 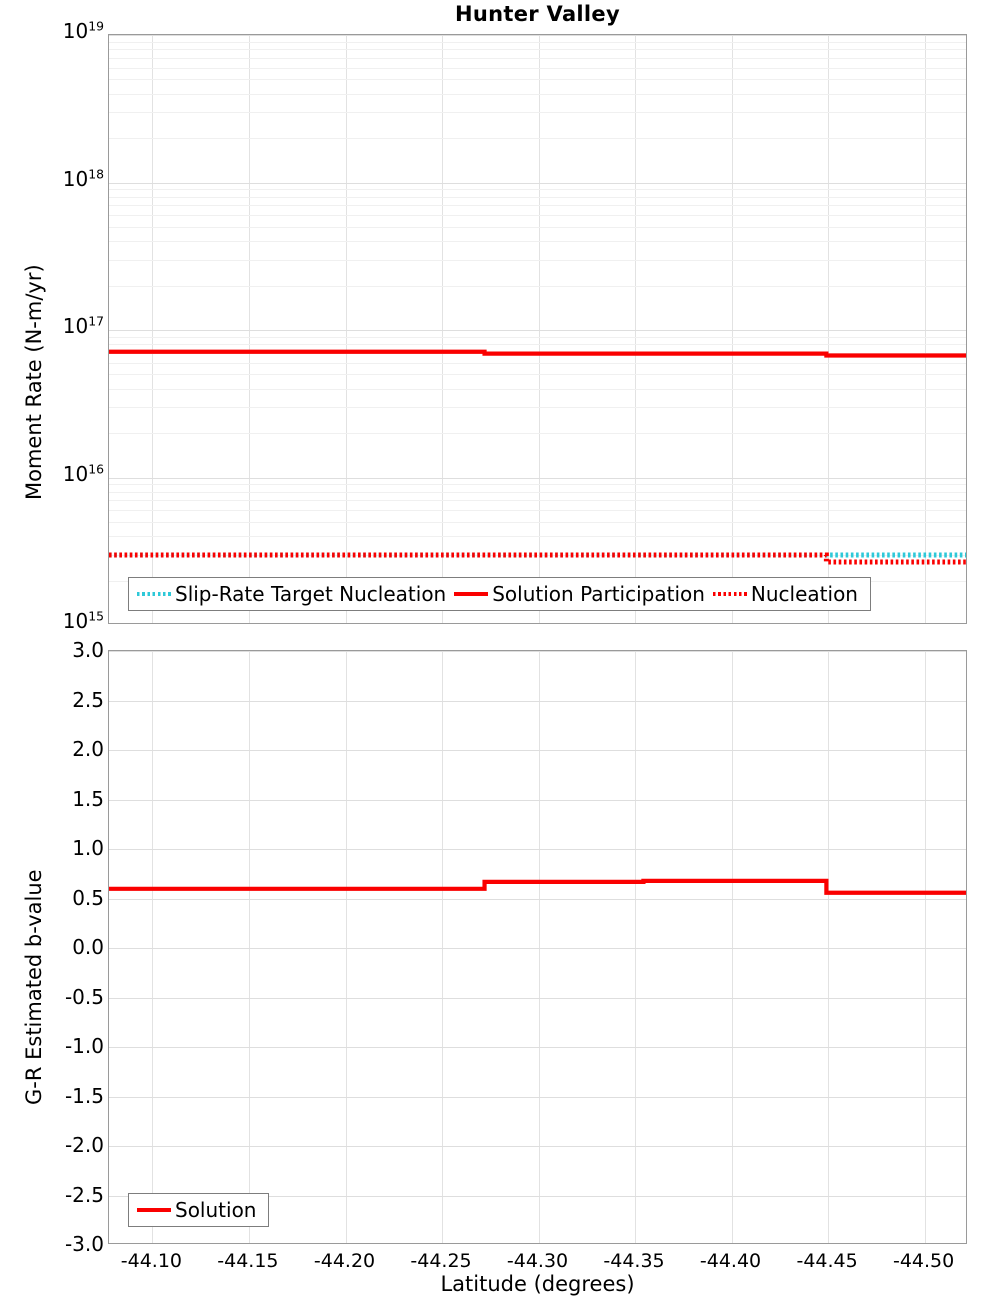 I want to click on ytick-label: -2.0, so click(x=84, y=1145).